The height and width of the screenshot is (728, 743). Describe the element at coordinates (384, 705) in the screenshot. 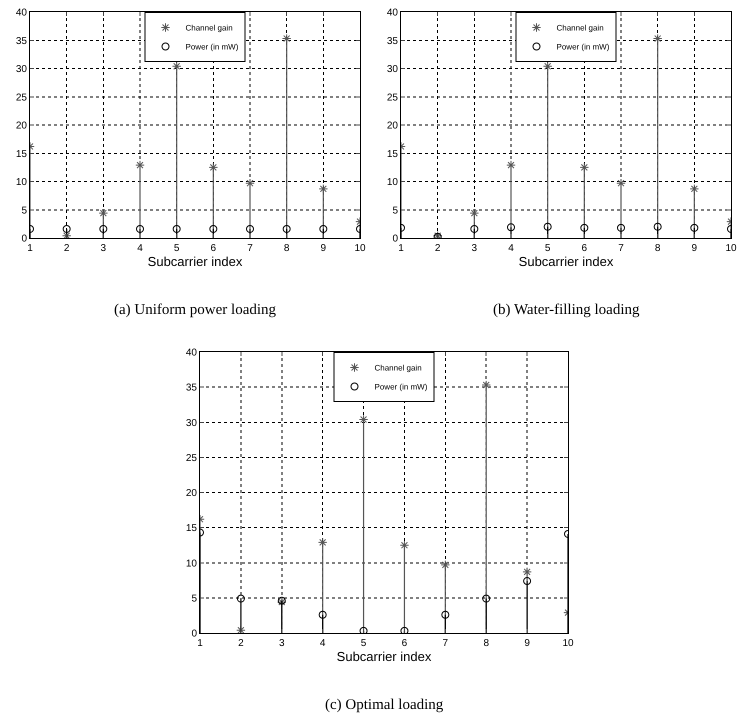

I see `text: (c) Optimal loading` at that location.